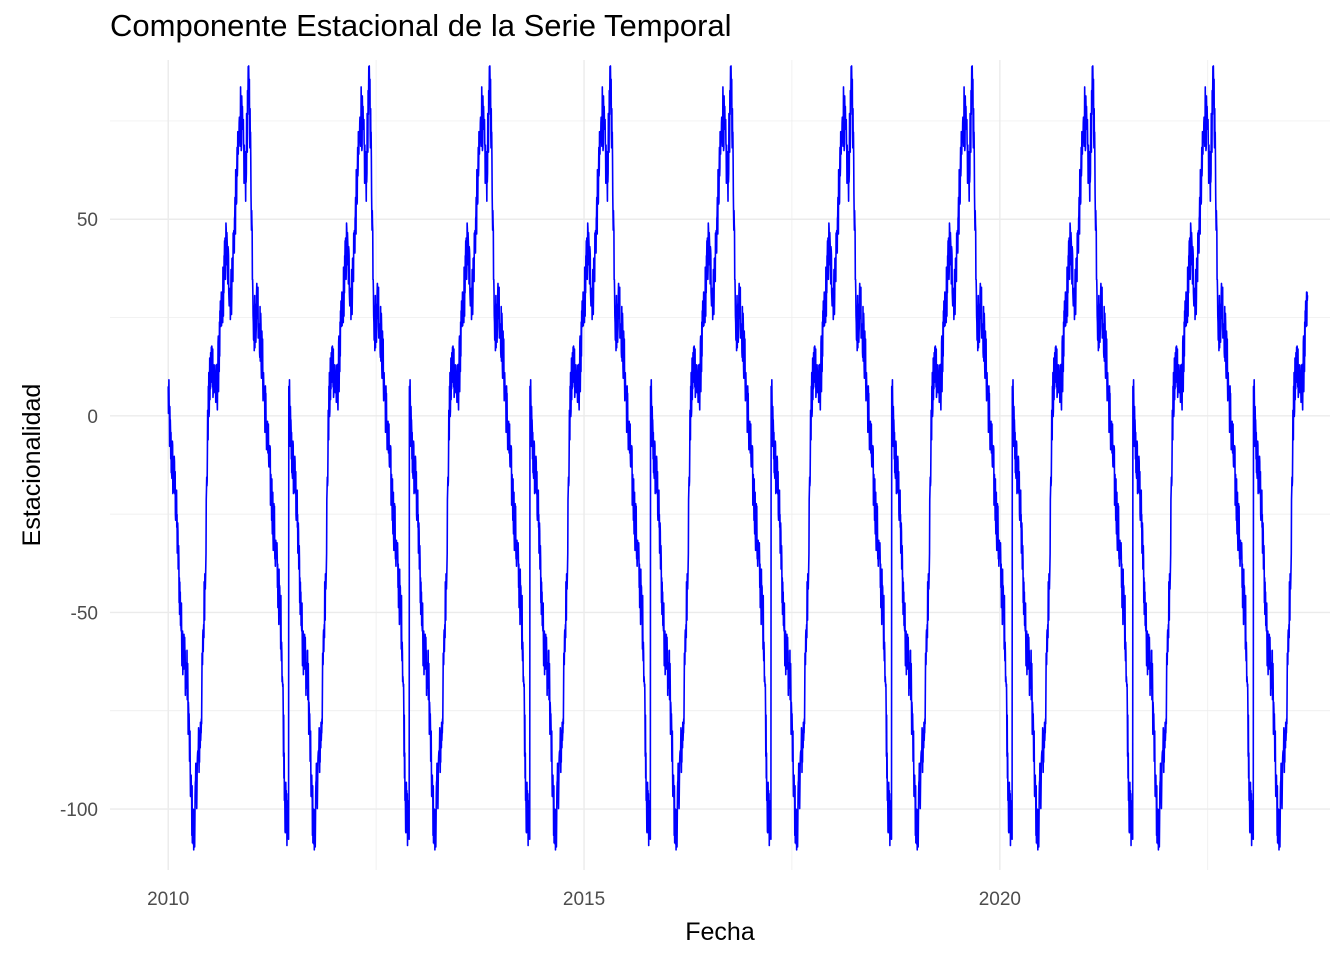 The image size is (1344, 960). Describe the element at coordinates (720, 932) in the screenshot. I see `x-axis-title: Fecha` at that location.